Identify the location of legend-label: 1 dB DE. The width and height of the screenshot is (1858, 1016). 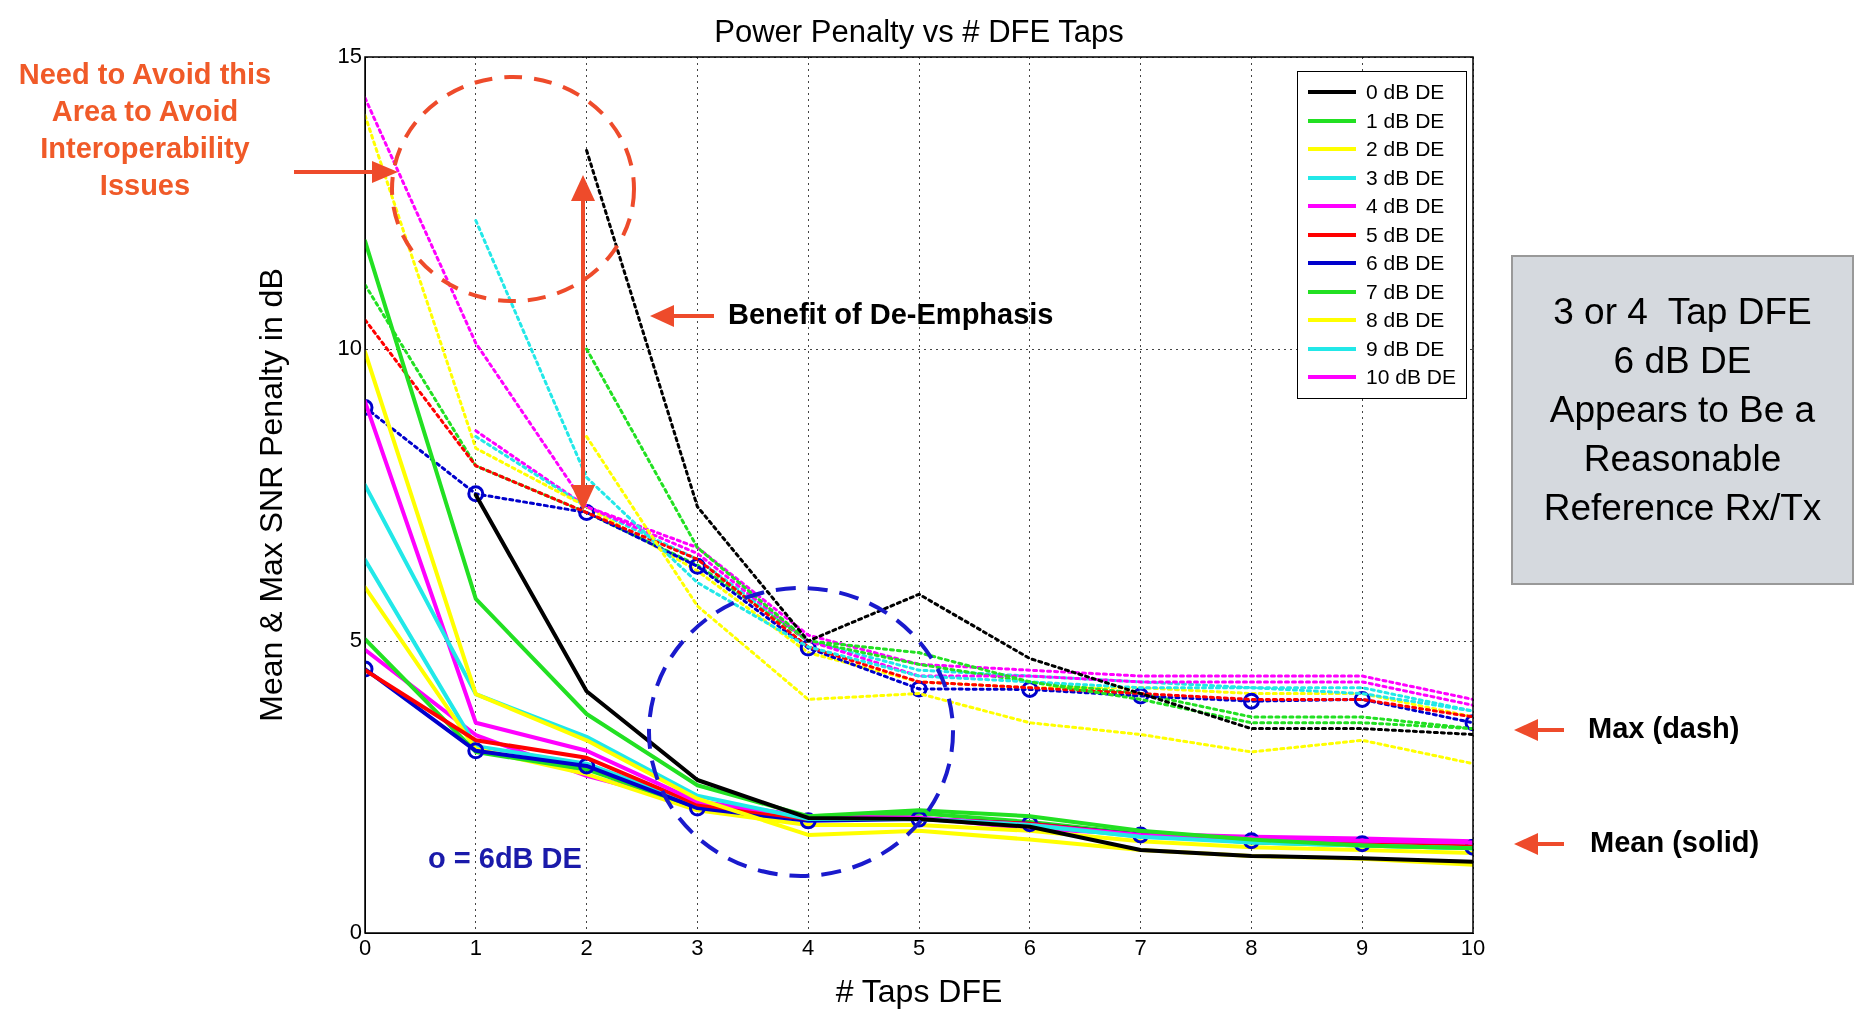
(1405, 120).